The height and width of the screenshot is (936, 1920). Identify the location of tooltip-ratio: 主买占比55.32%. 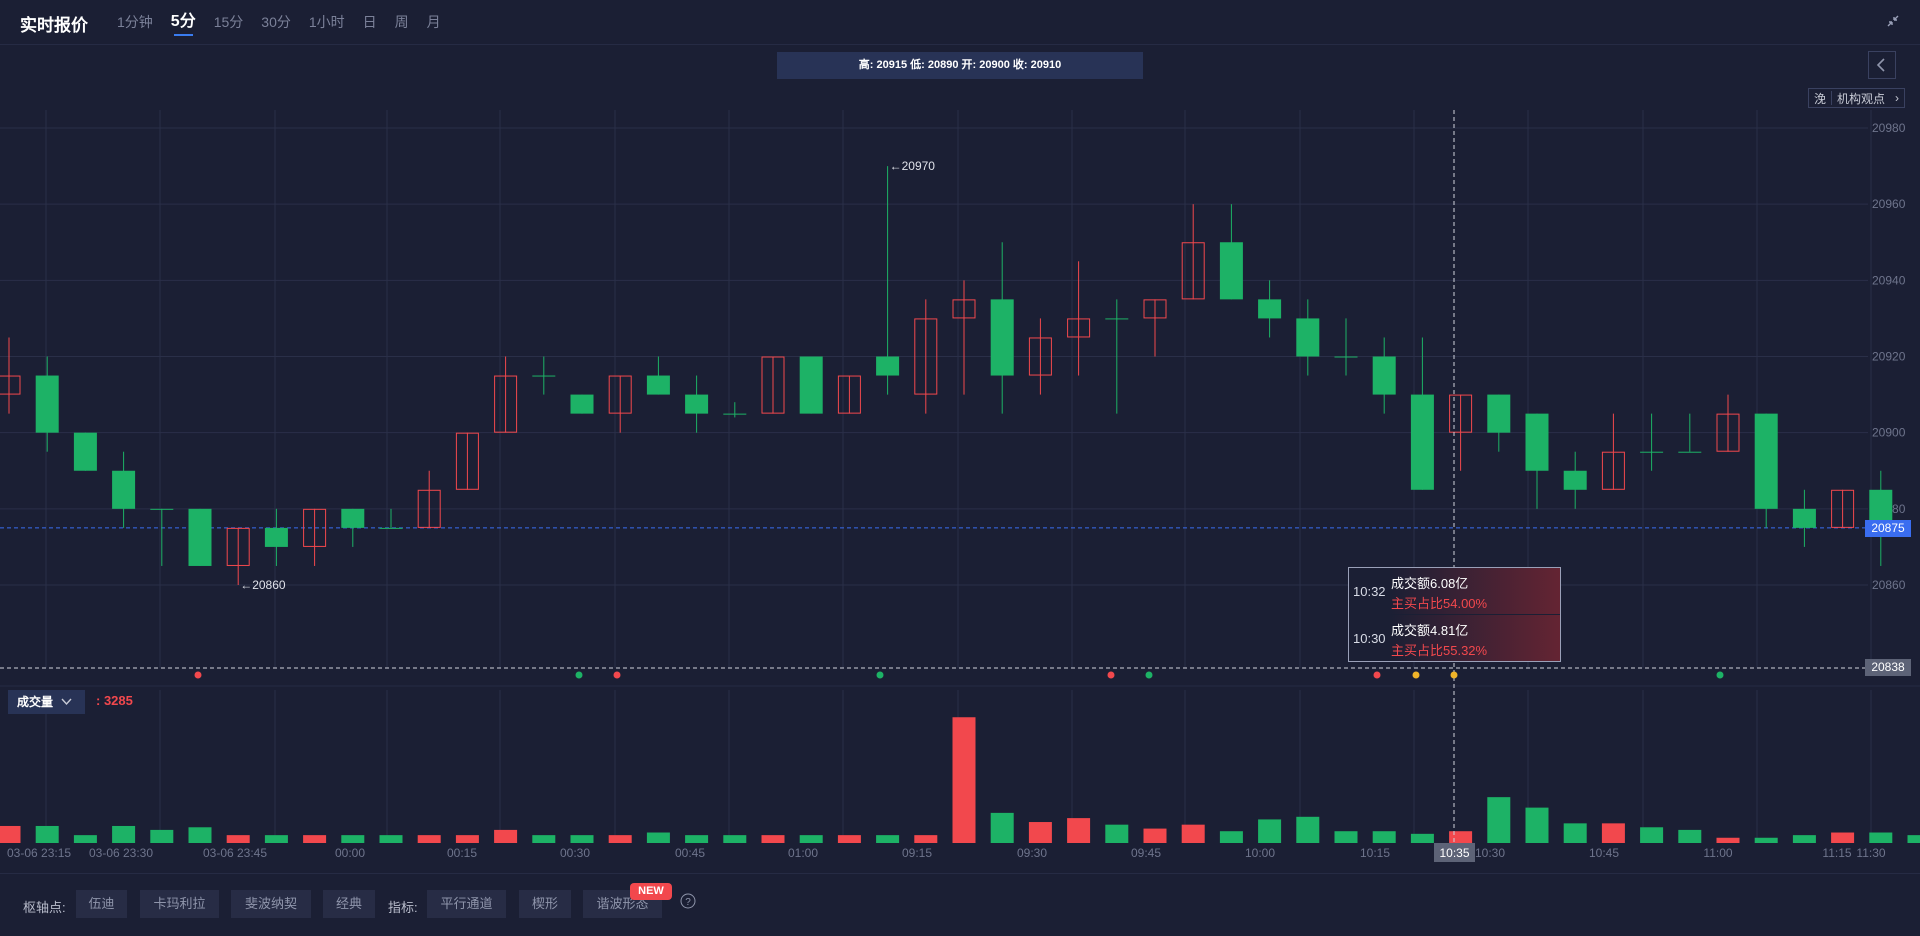
(1439, 649).